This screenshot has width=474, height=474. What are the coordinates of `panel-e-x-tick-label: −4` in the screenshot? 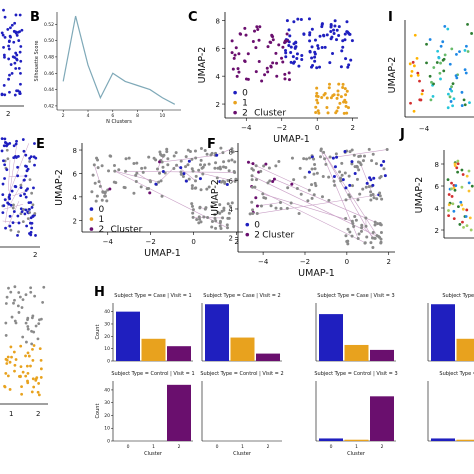 It's located at (108, 242).